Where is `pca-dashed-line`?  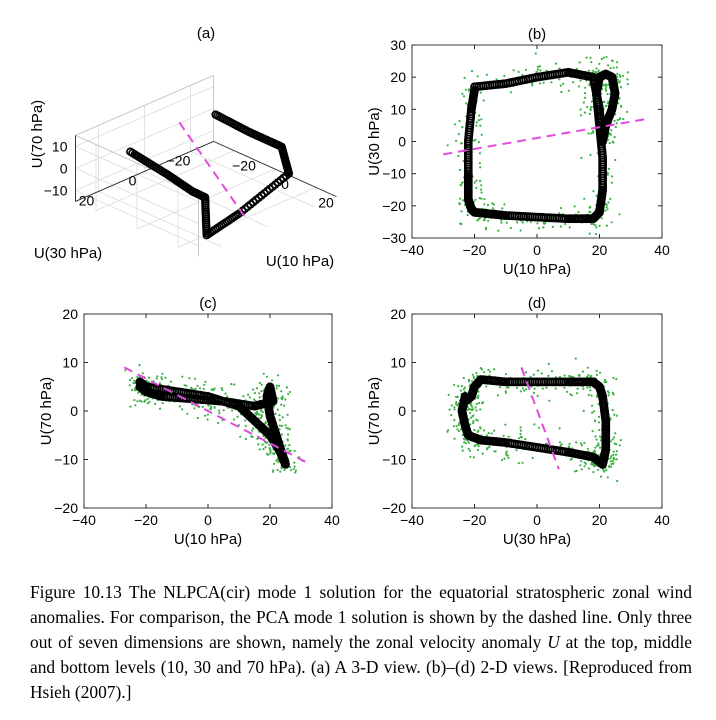 pca-dashed-line is located at coordinates (212, 170).